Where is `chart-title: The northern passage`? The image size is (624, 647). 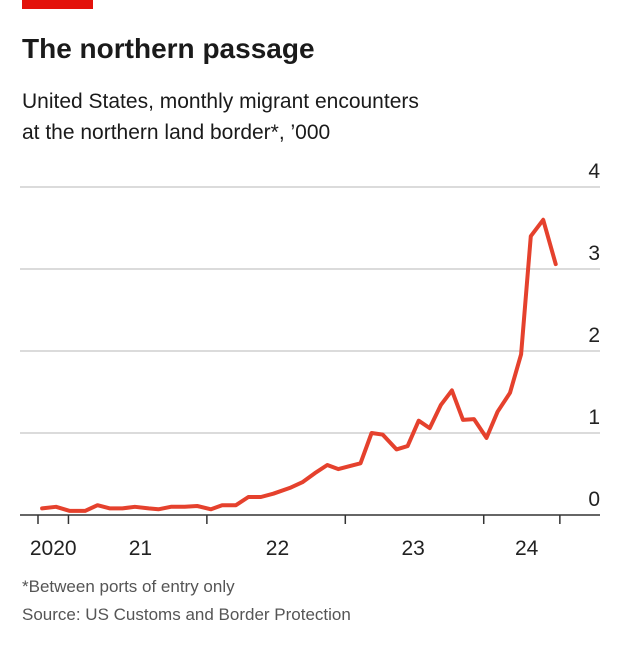
chart-title: The northern passage is located at coordinates (168, 48).